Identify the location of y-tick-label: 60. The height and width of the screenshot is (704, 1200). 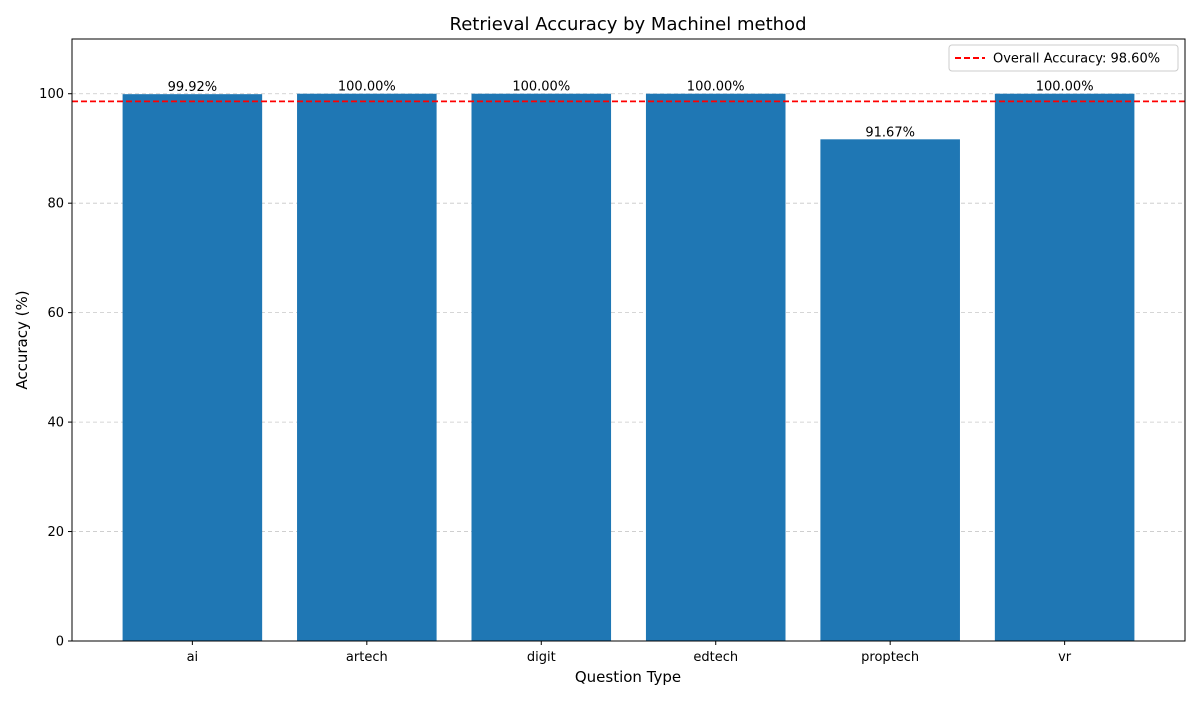
(55, 313).